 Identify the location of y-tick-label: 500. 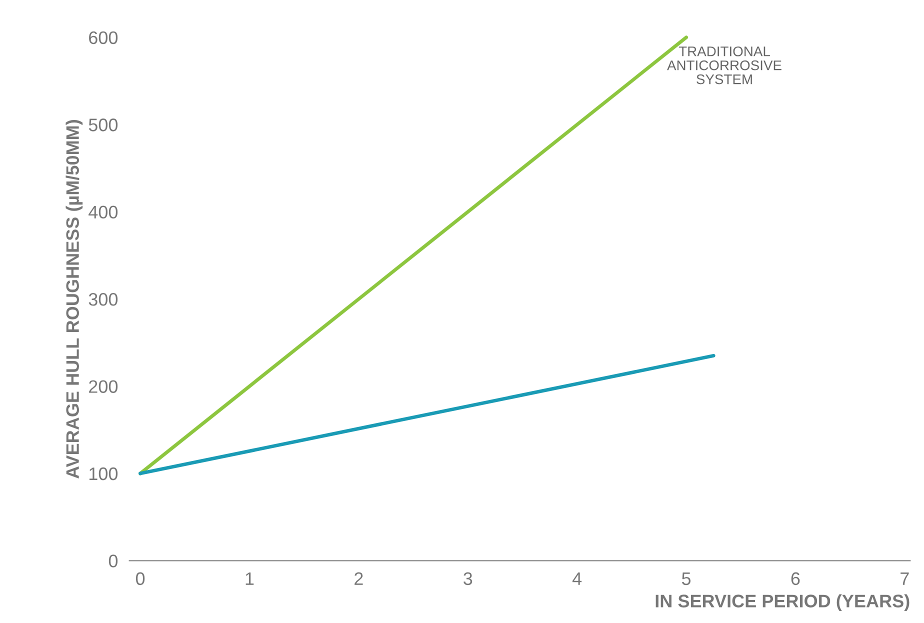
(103, 125).